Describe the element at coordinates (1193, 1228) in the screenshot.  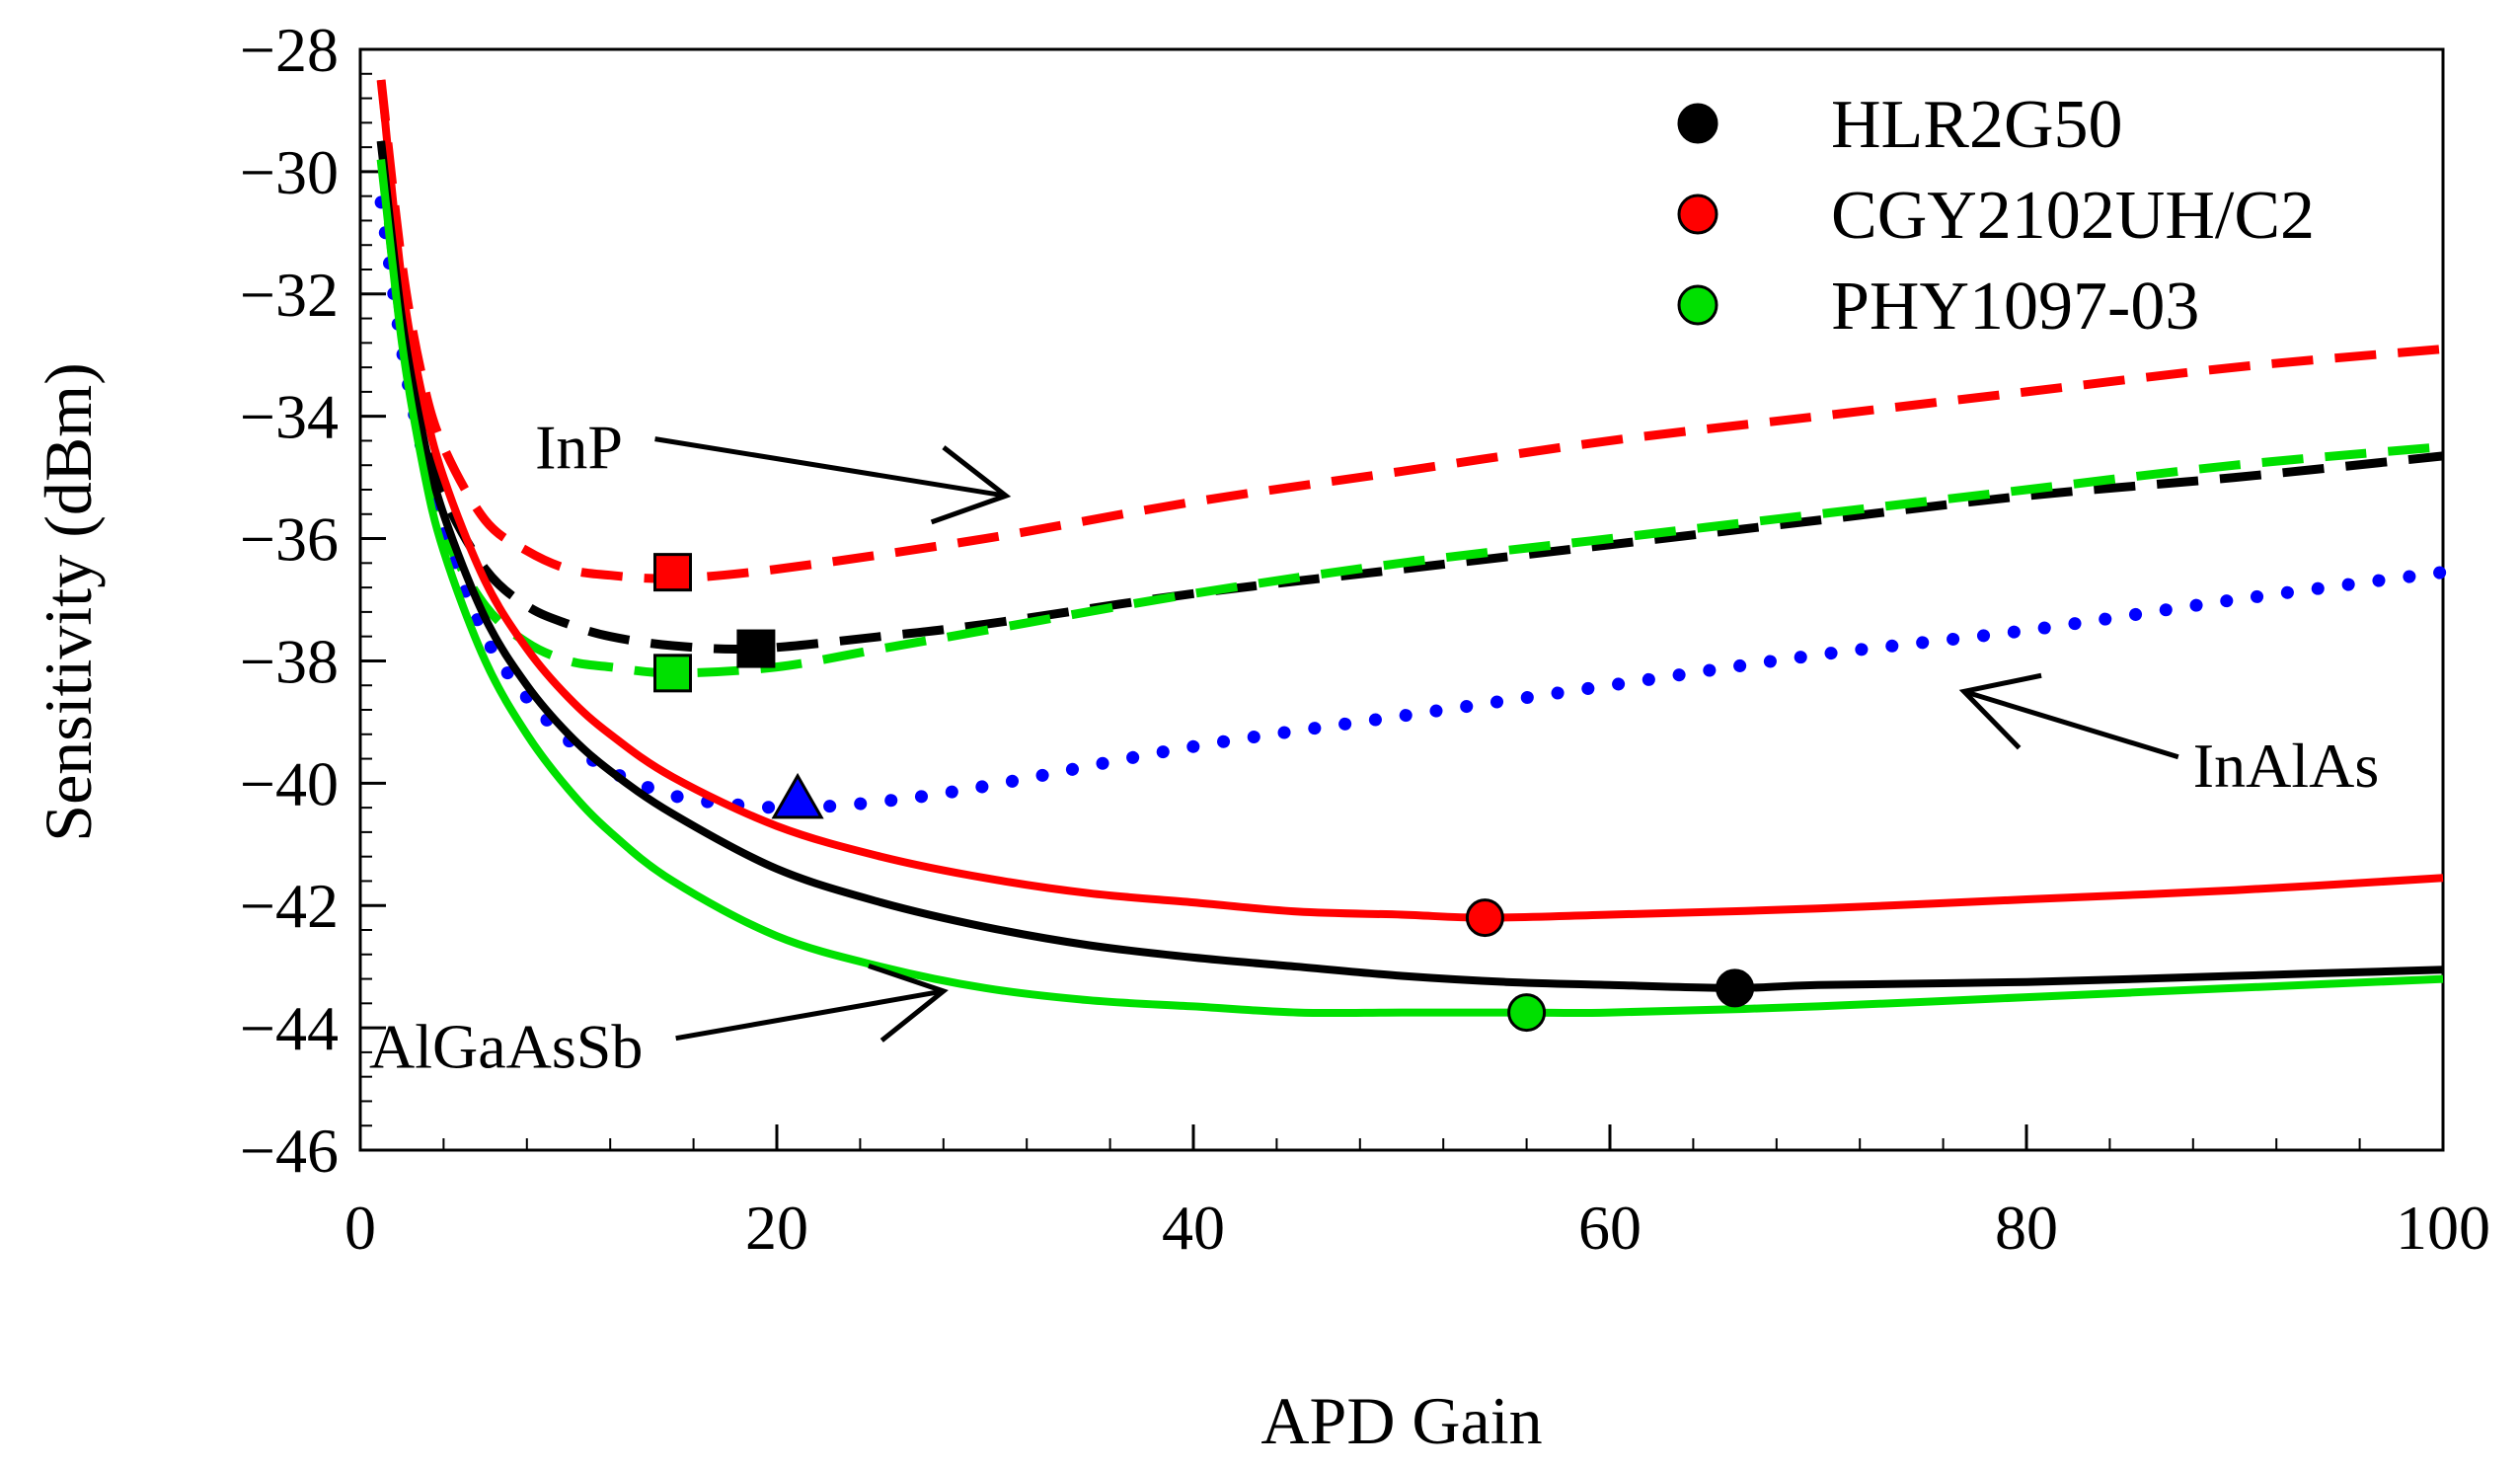
I see `x-tick-label: 40` at that location.